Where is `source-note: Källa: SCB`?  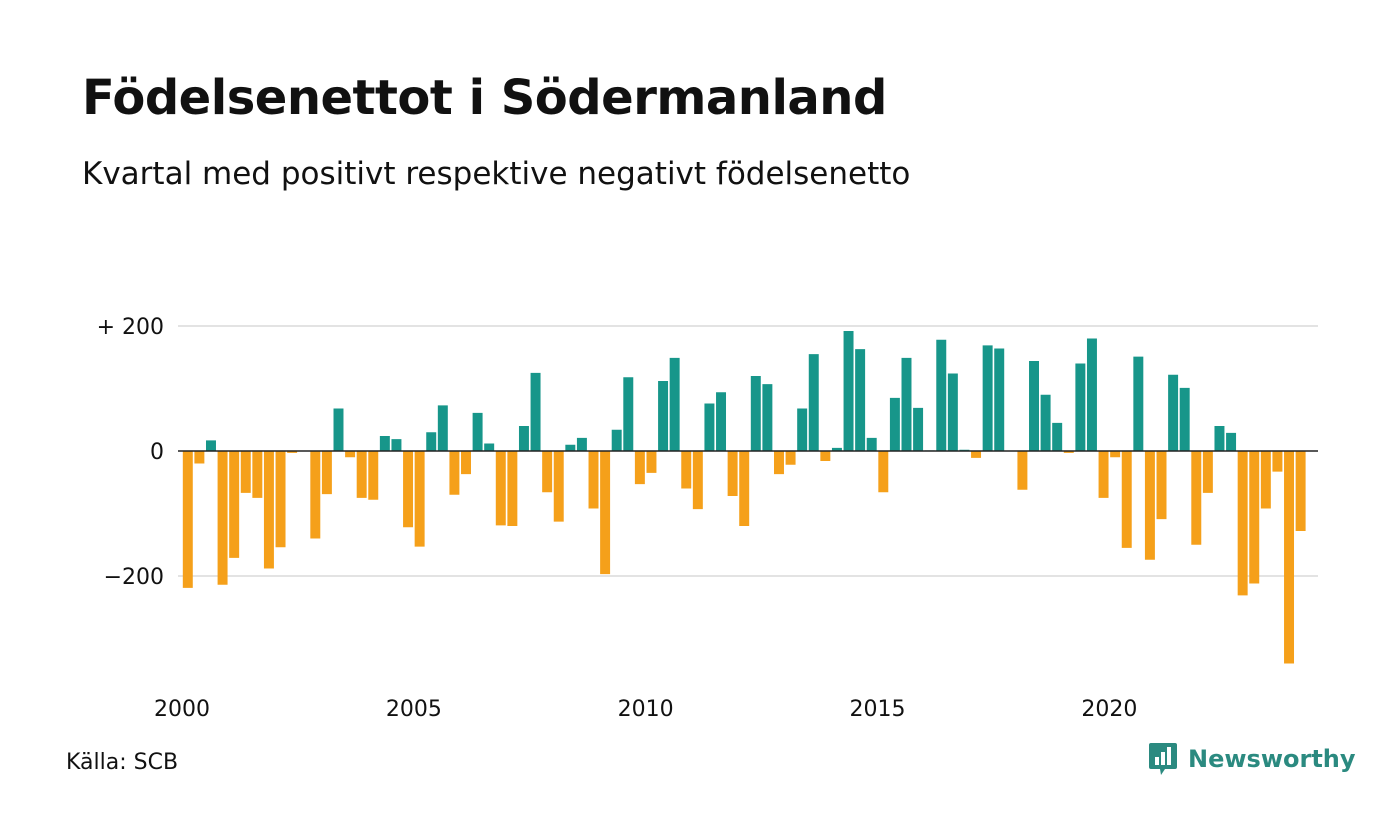
source-note: Källa: SCB is located at coordinates (122, 762).